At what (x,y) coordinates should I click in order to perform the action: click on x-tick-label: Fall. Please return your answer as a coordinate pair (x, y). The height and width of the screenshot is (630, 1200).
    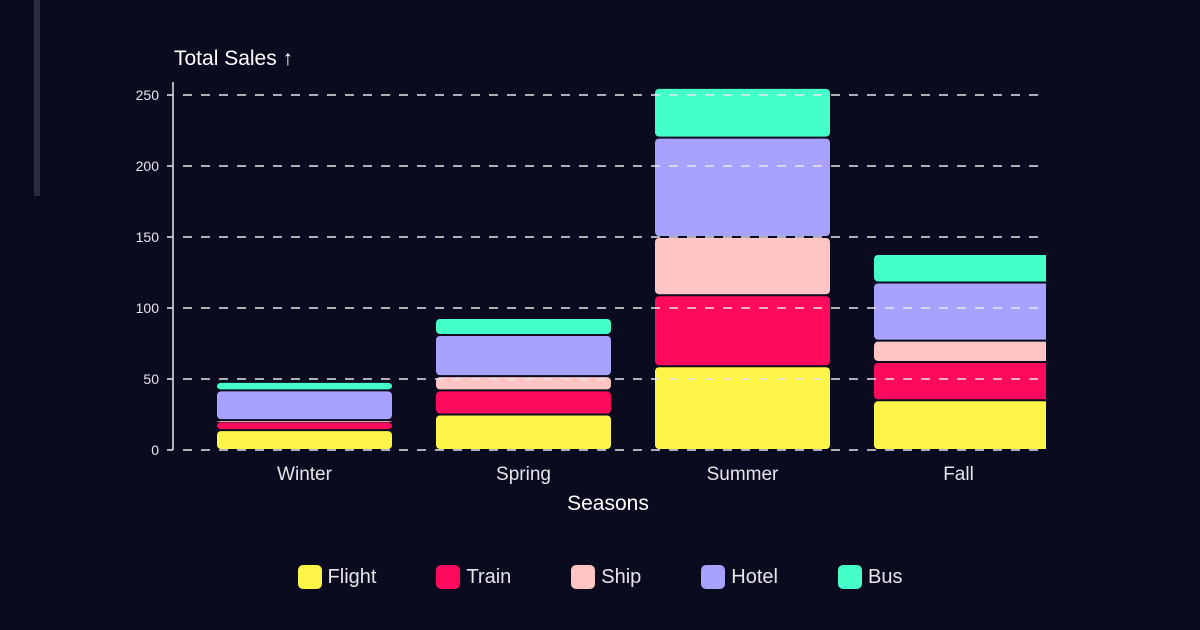
    Looking at the image, I should click on (958, 474).